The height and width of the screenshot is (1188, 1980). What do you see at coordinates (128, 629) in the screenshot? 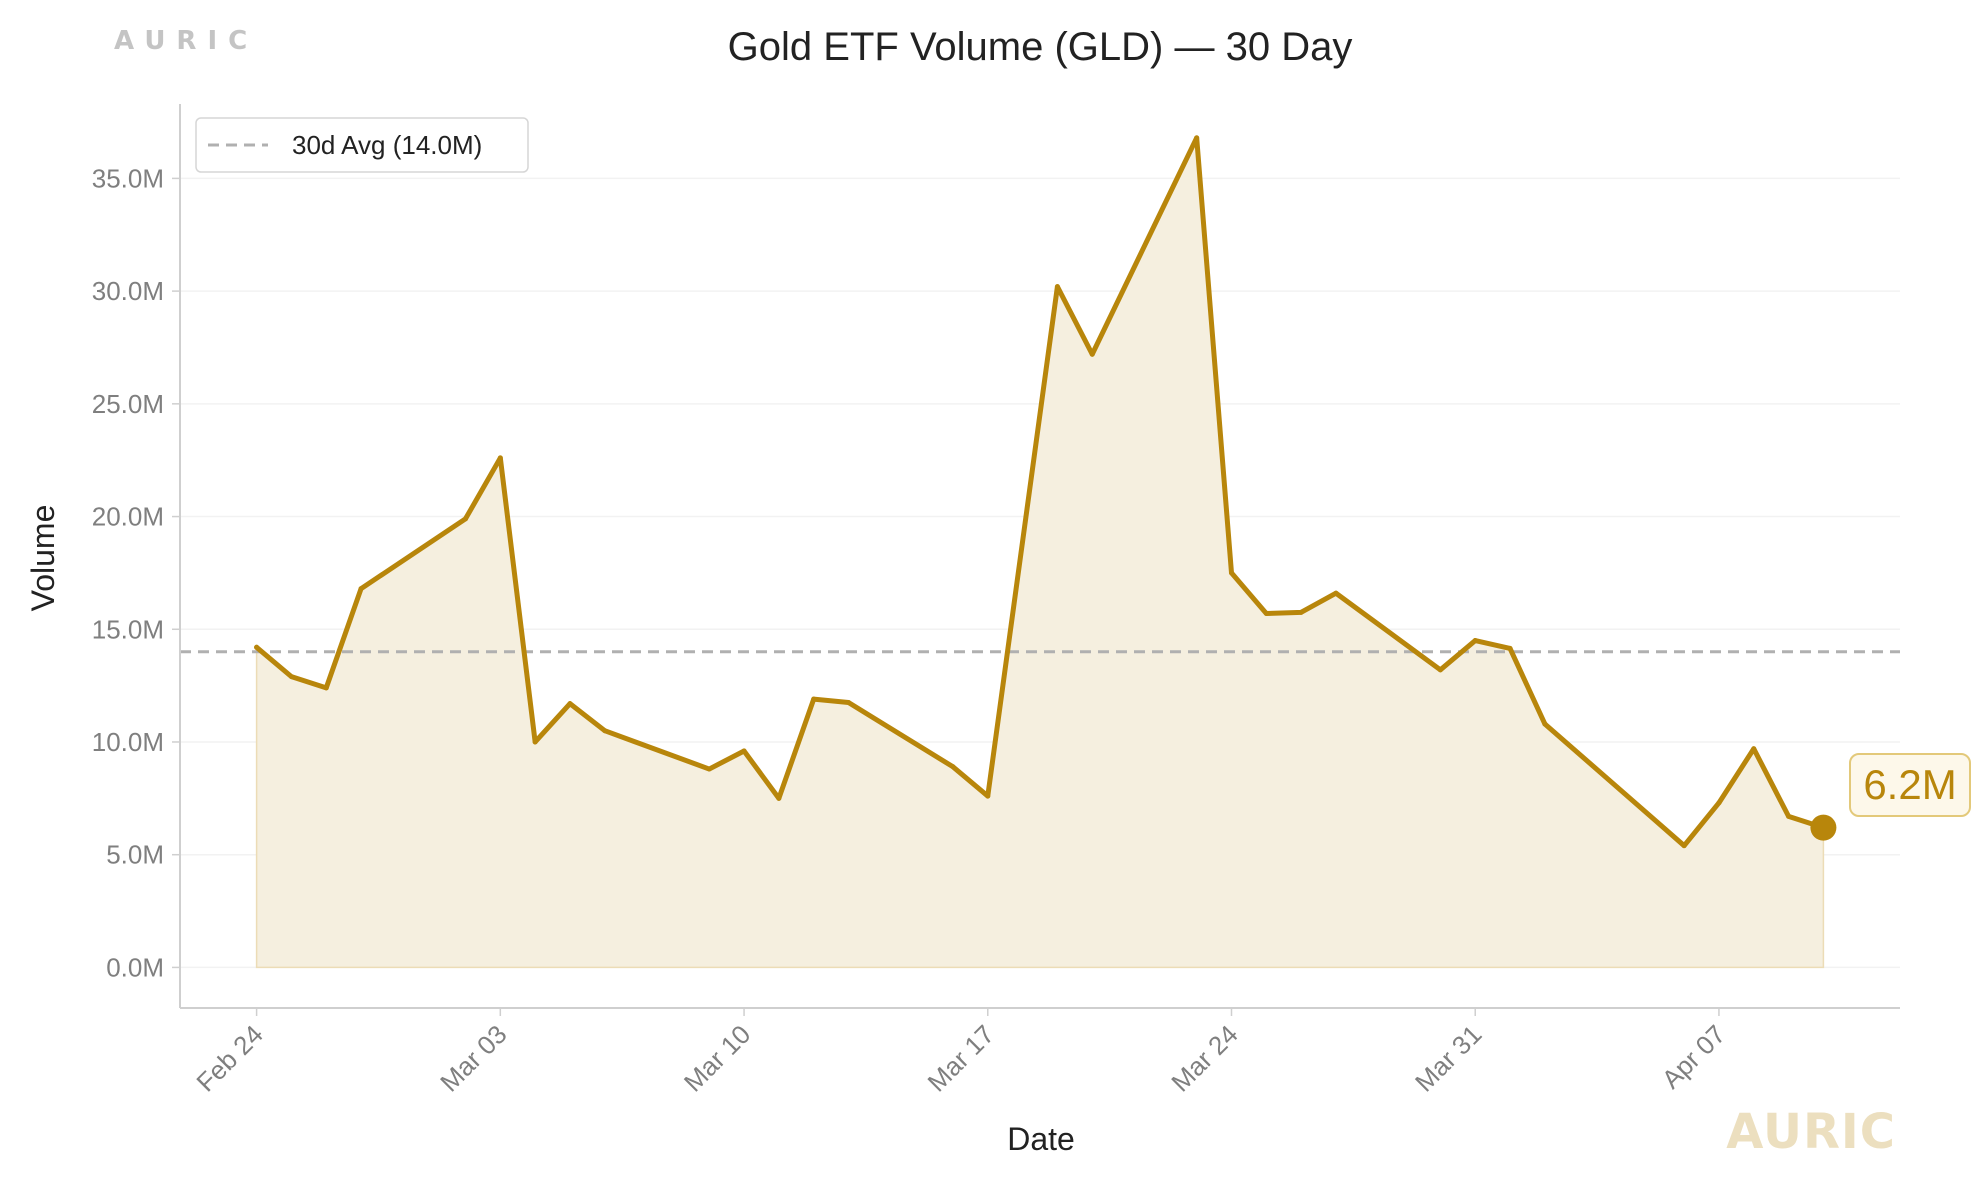
I see `y-tick-label: 15.0M` at bounding box center [128, 629].